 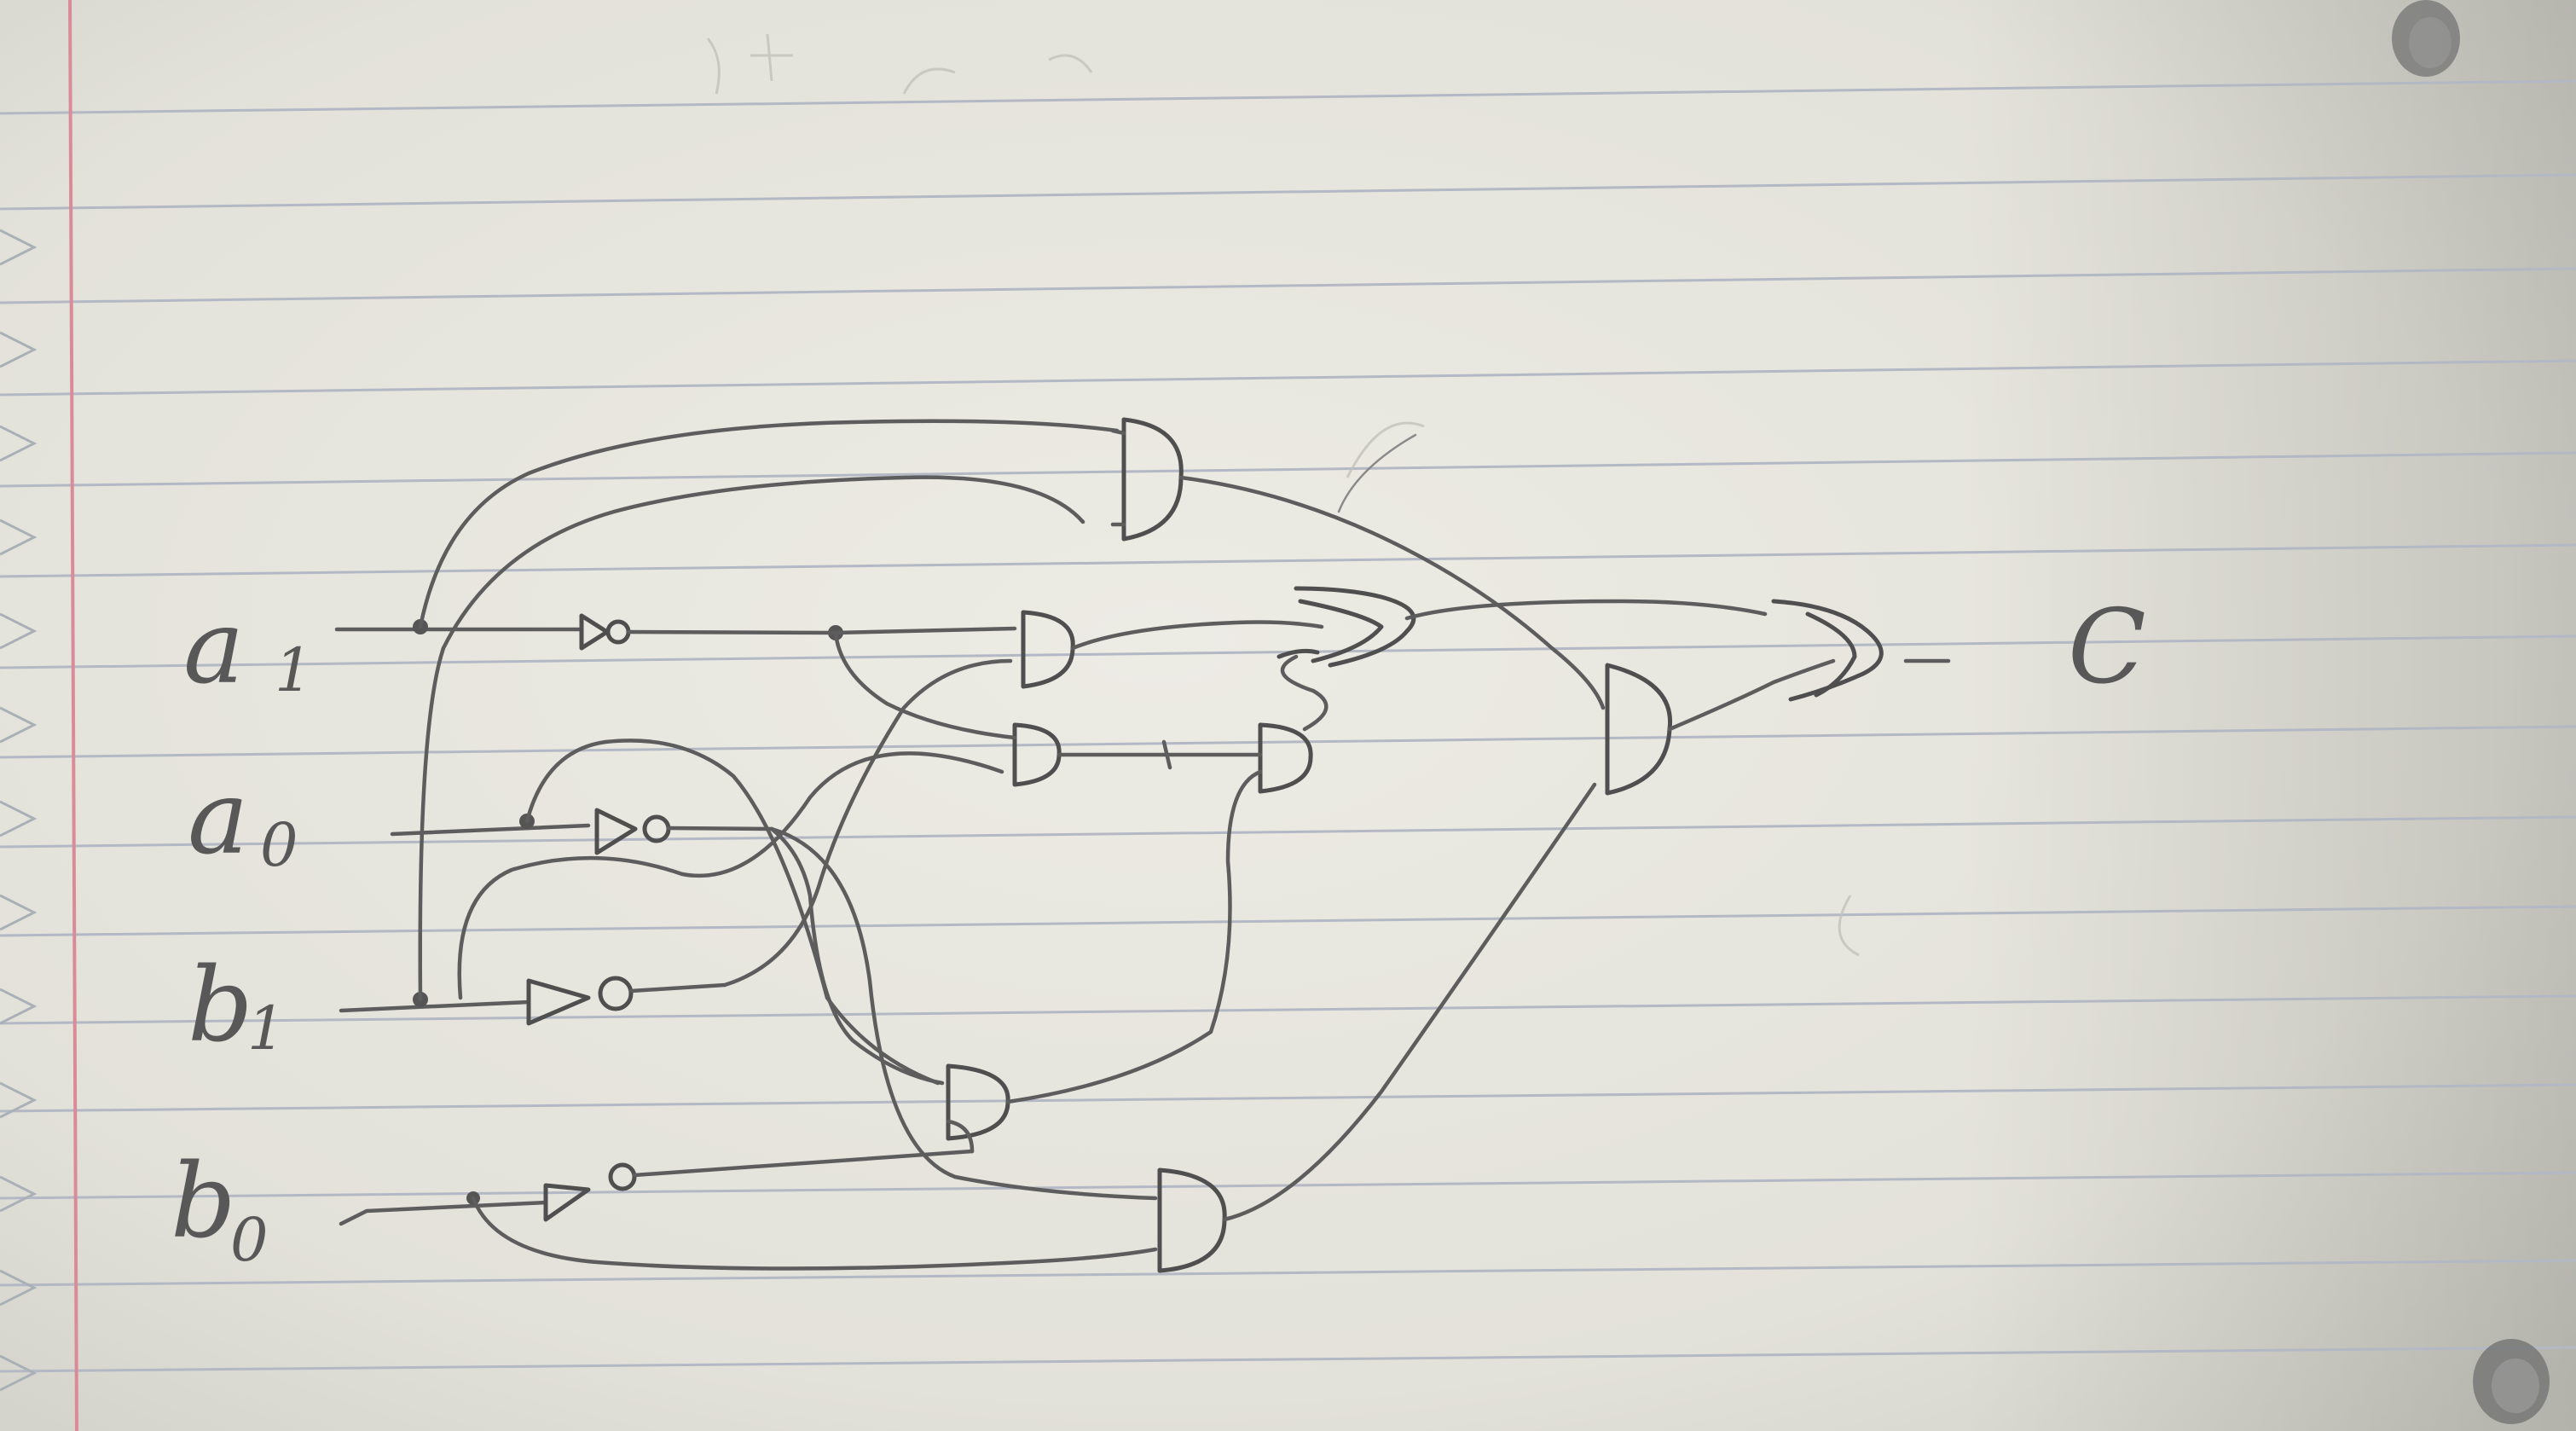 What do you see at coordinates (444, 1213) in the screenshot?
I see `wire-b0-input` at bounding box center [444, 1213].